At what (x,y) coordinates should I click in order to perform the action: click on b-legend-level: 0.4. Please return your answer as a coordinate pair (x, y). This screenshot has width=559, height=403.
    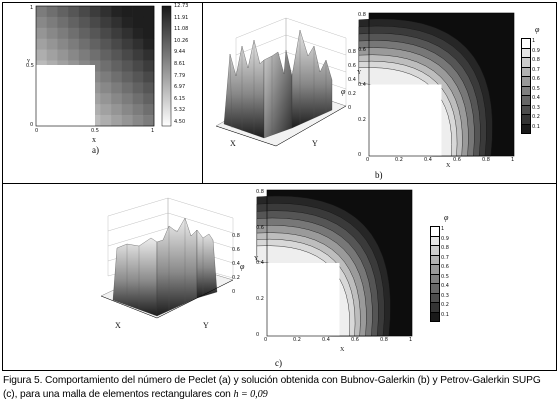
    Looking at the image, I should click on (536, 98).